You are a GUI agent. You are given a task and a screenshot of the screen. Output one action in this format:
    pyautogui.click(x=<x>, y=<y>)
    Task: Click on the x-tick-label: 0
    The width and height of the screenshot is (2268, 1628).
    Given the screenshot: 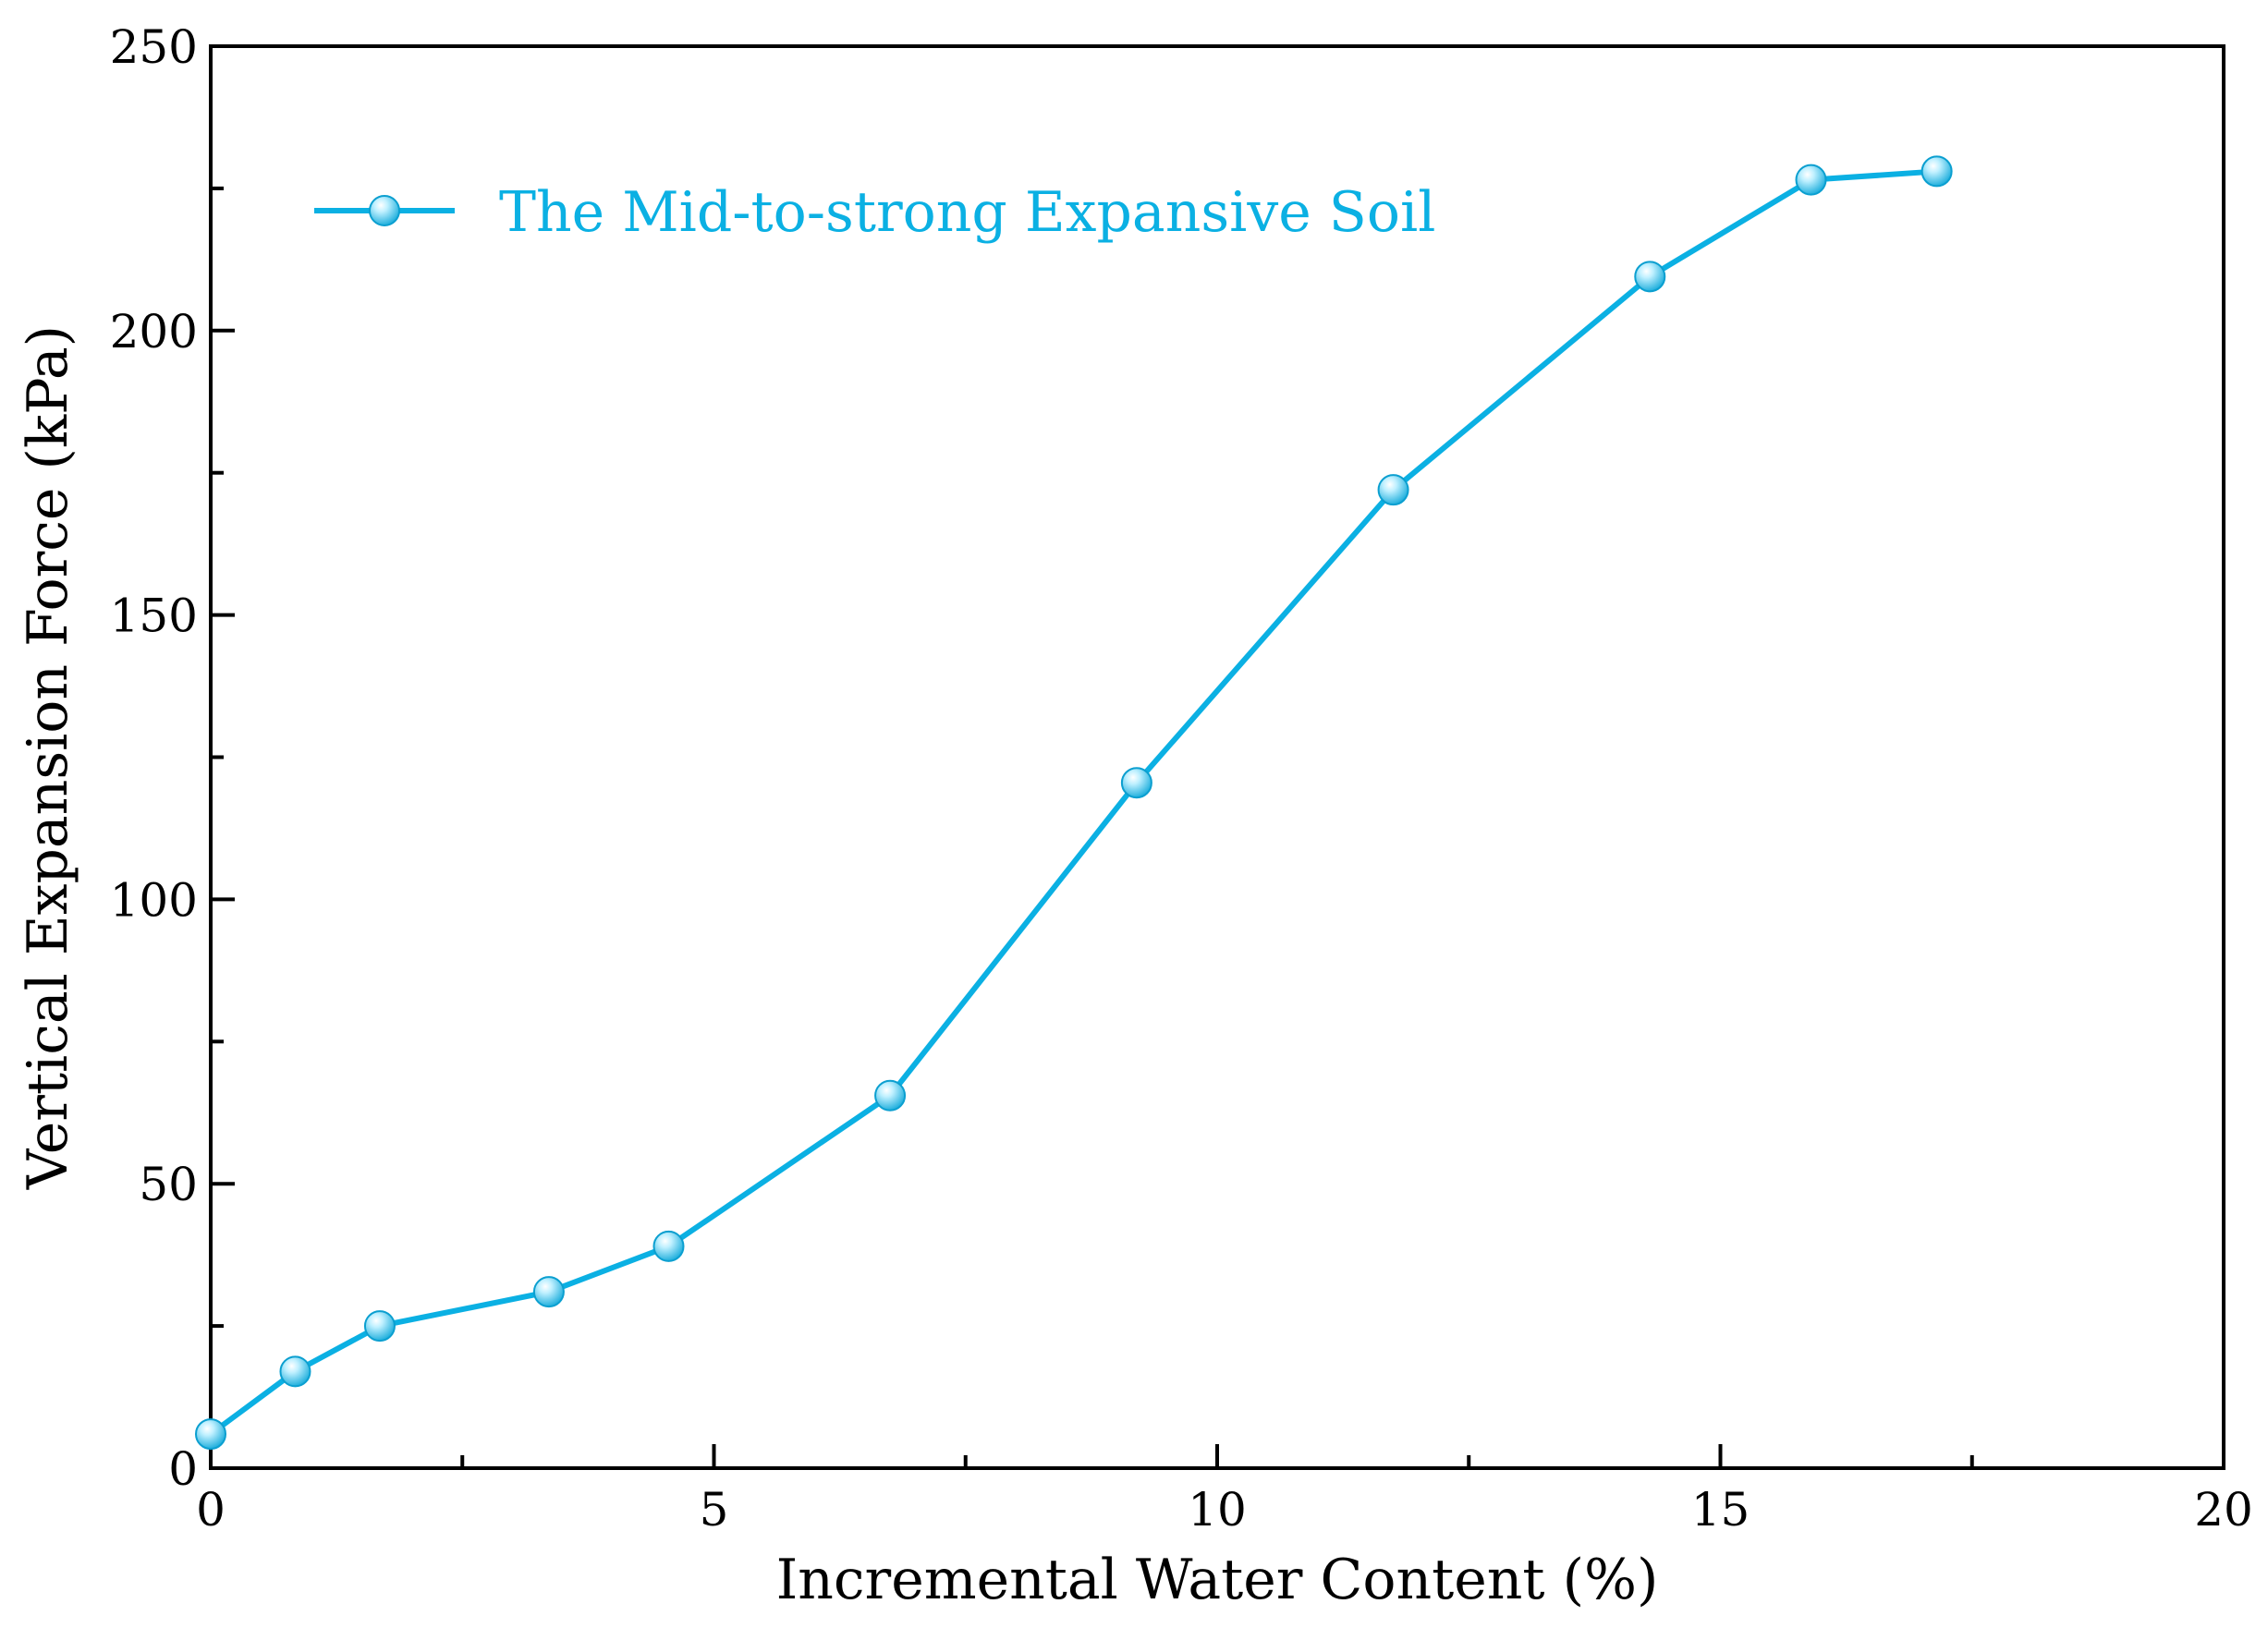 What is the action you would take?
    pyautogui.click(x=211, y=1510)
    